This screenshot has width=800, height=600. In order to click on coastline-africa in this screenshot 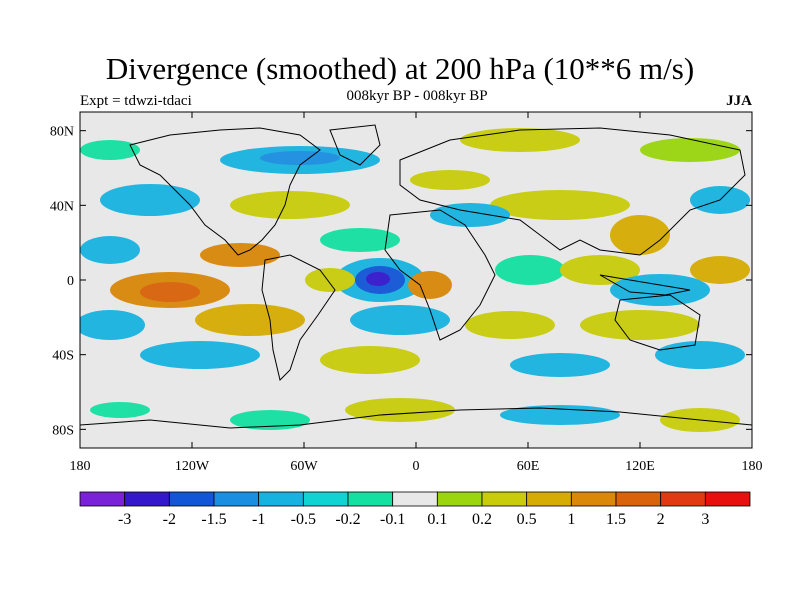, I will do `click(440, 275)`.